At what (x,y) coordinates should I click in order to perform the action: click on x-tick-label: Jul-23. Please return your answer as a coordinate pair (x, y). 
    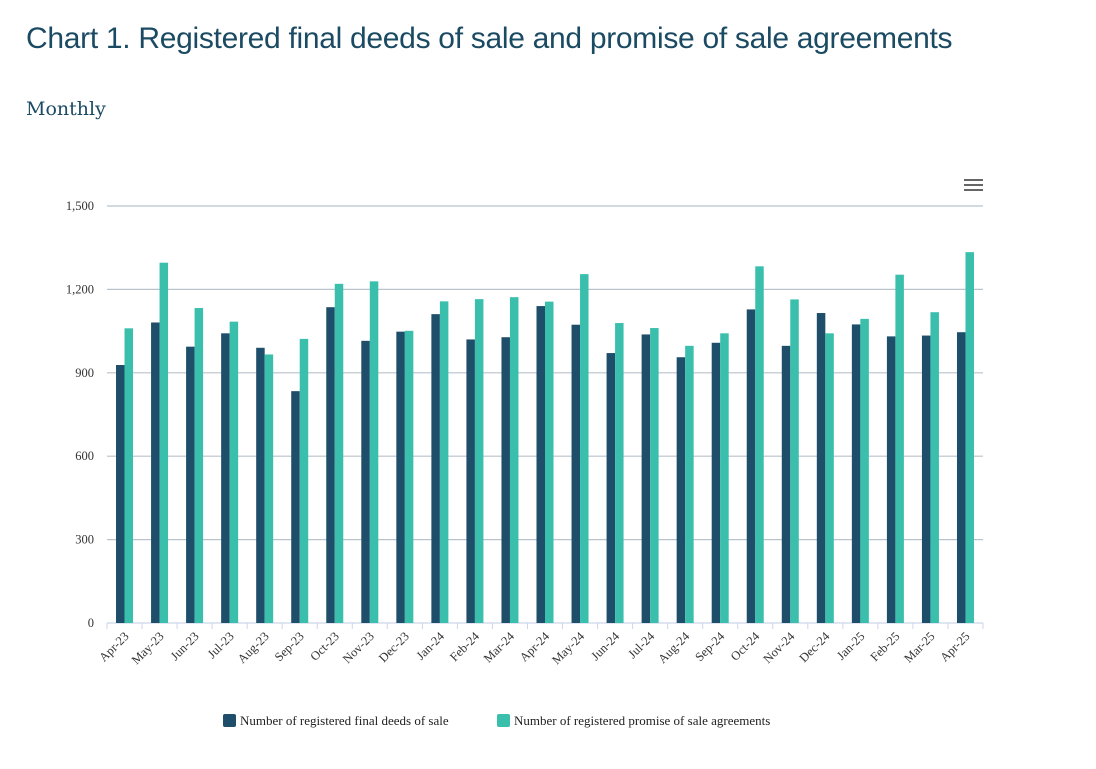
    Looking at the image, I should click on (221, 645).